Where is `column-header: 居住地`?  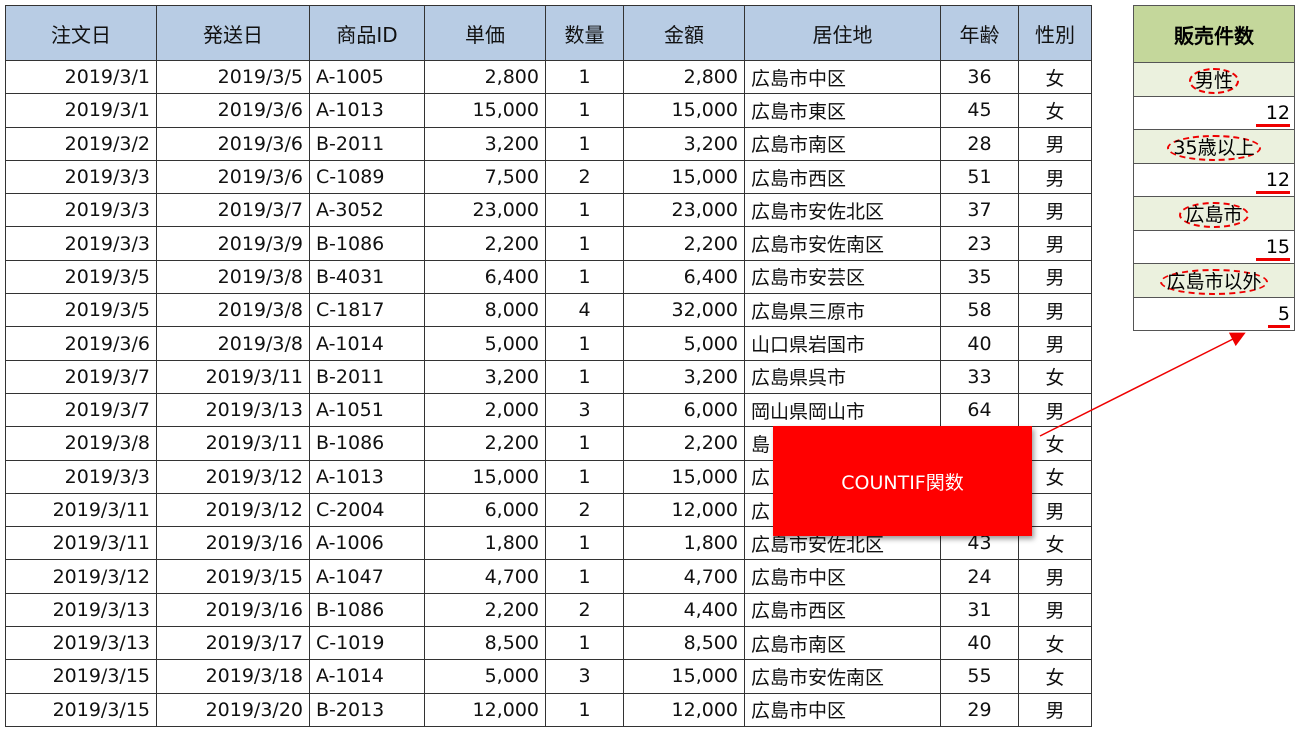 column-header: 居住地 is located at coordinates (842, 33).